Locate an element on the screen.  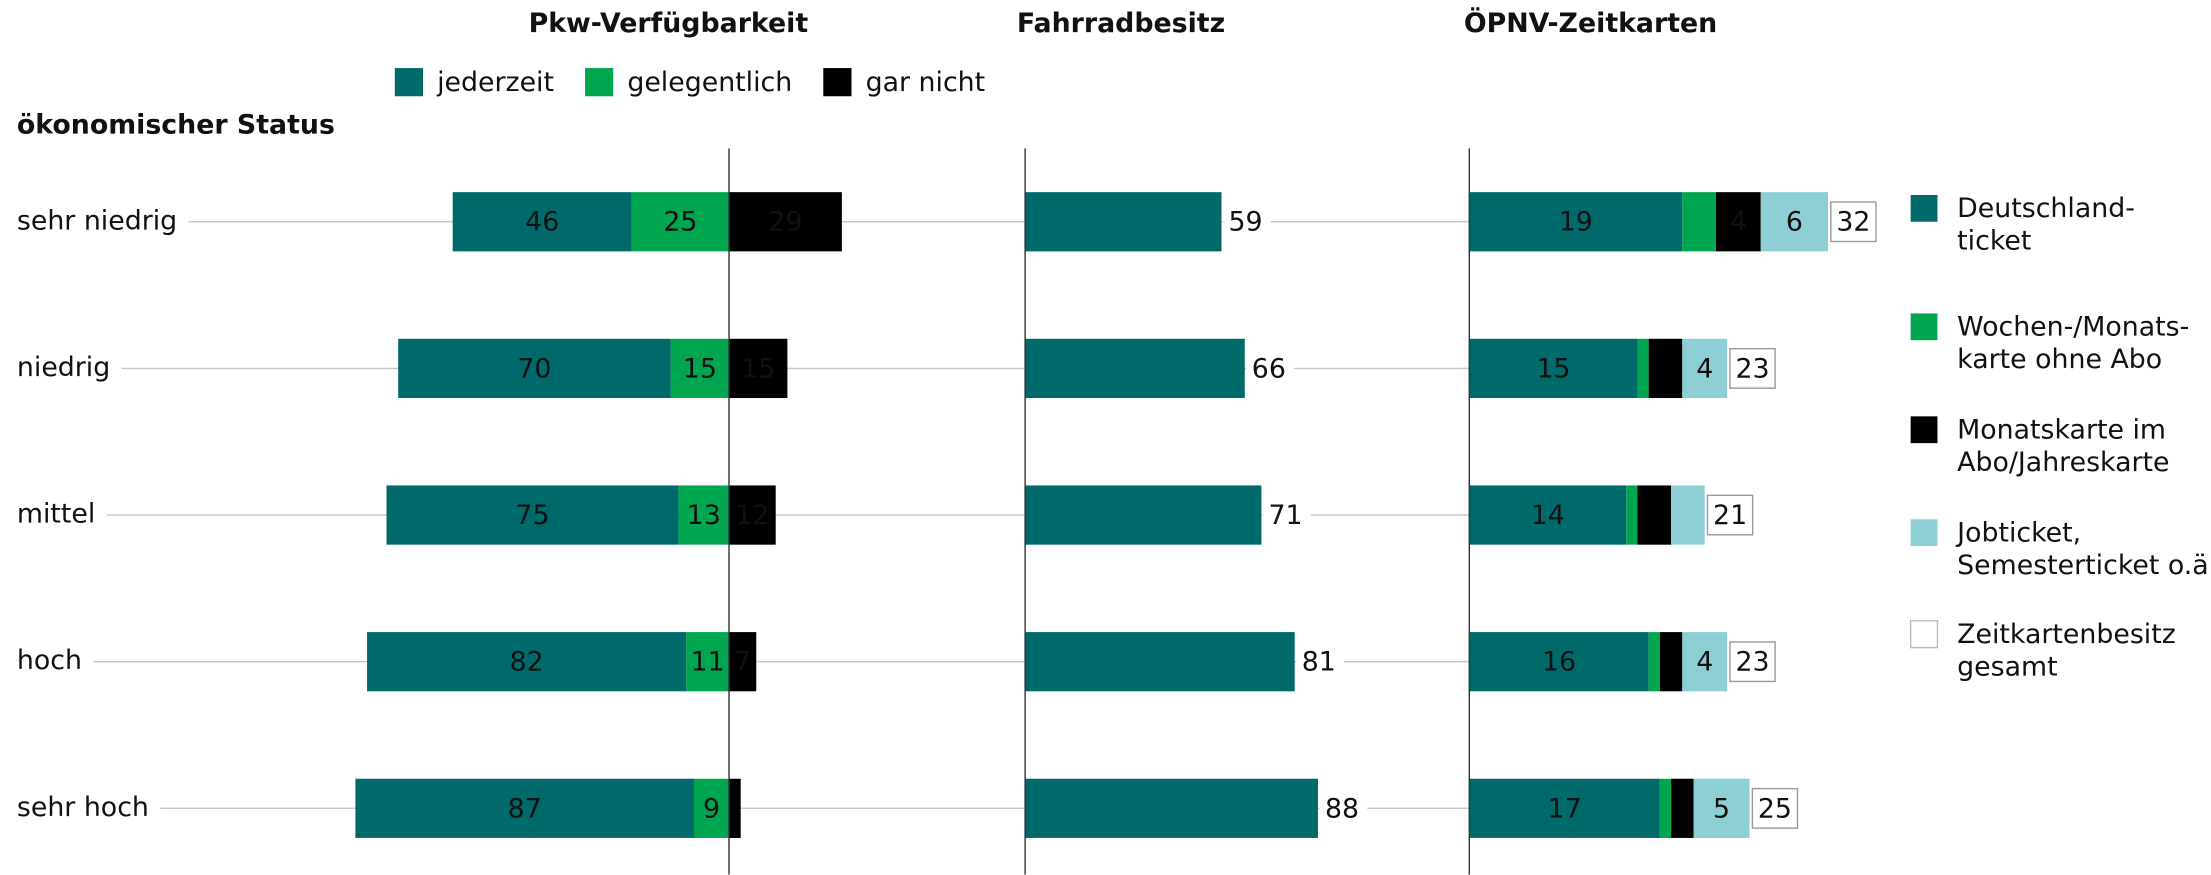
value-label: 70 is located at coordinates (534, 368).